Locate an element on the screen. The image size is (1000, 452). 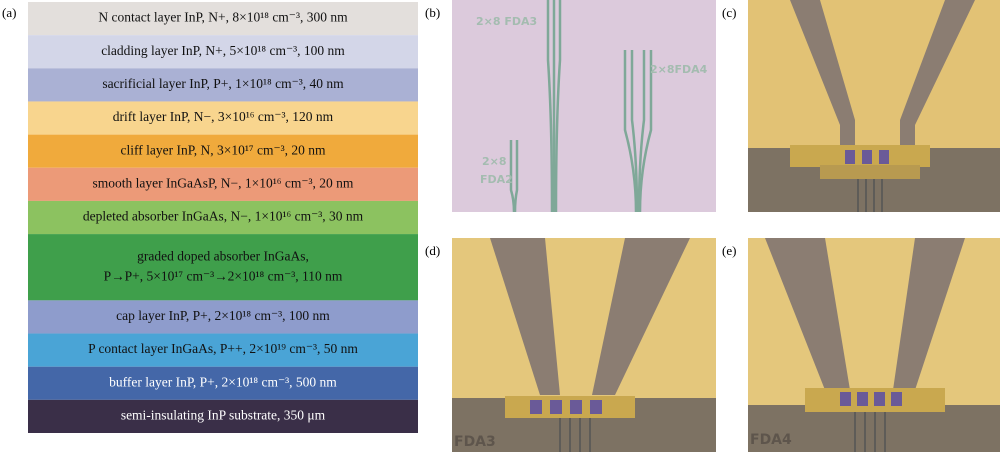
panel-label: (c) is located at coordinates (729, 12).